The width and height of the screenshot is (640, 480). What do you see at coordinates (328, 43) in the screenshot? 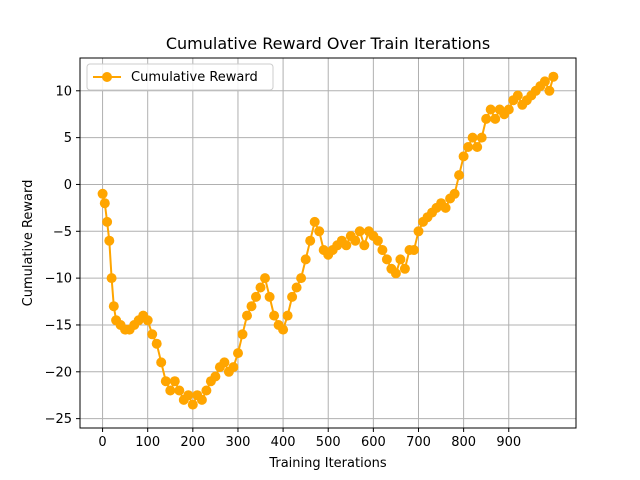
I see `chart-title: Cumulative Reward Over Train Iterations` at bounding box center [328, 43].